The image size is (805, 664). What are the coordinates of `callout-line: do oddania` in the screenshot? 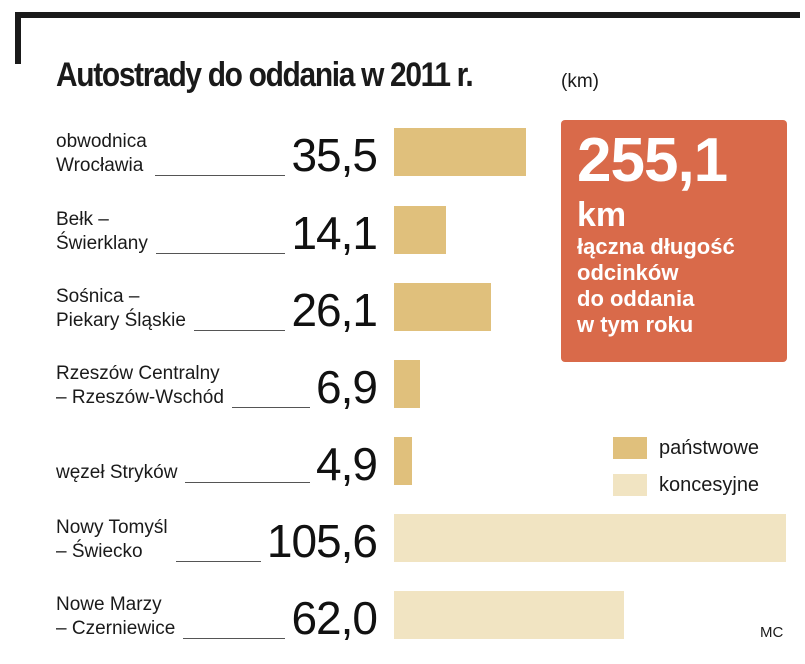 It's located at (636, 298).